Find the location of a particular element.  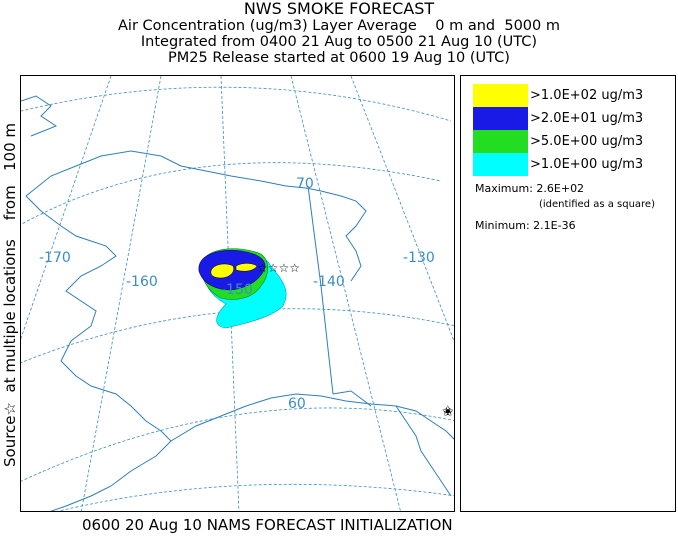

lon-label-170: -170 is located at coordinates (55, 258).